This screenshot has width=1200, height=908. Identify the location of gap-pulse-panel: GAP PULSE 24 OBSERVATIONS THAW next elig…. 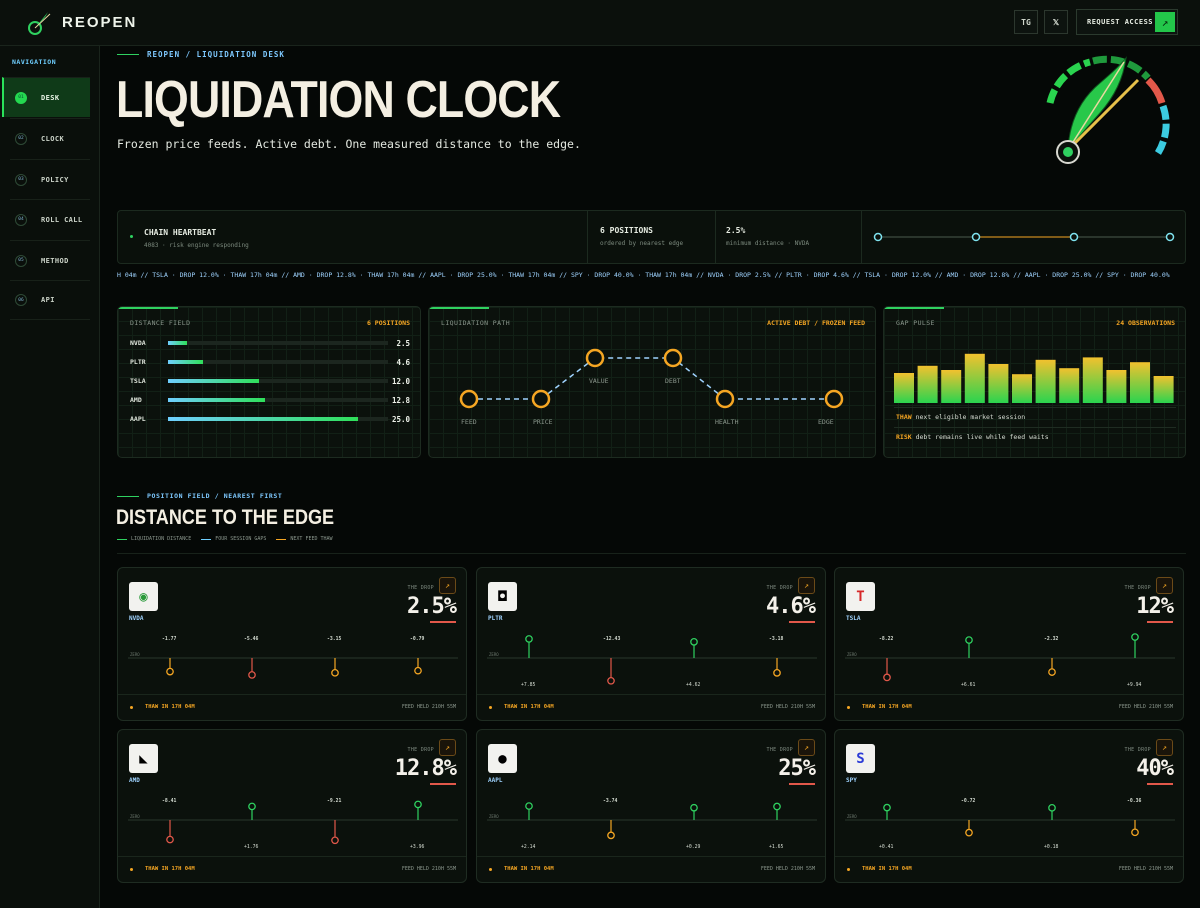
(1034, 382).